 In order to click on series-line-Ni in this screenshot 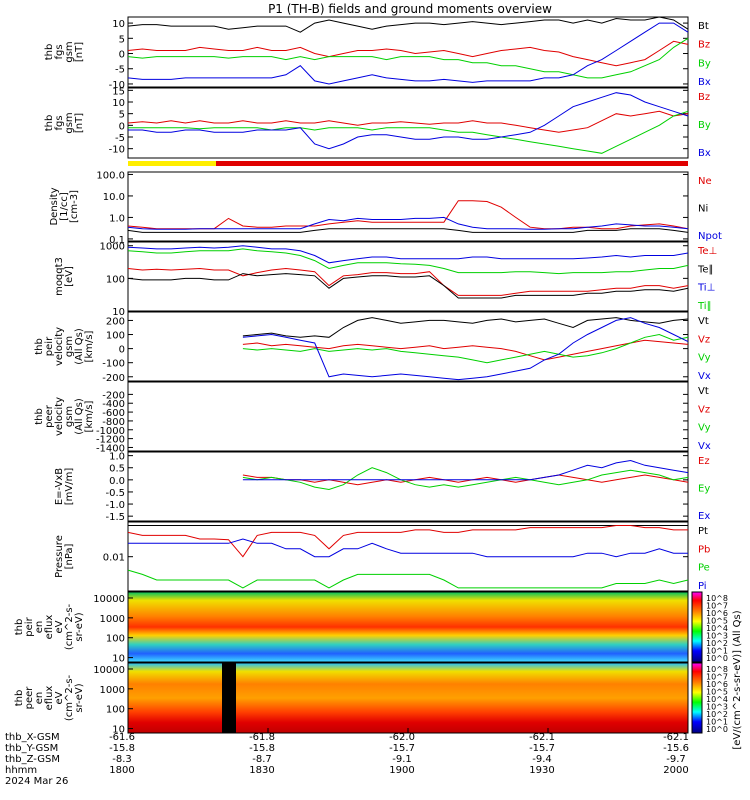, I will do `click(408, 230)`.